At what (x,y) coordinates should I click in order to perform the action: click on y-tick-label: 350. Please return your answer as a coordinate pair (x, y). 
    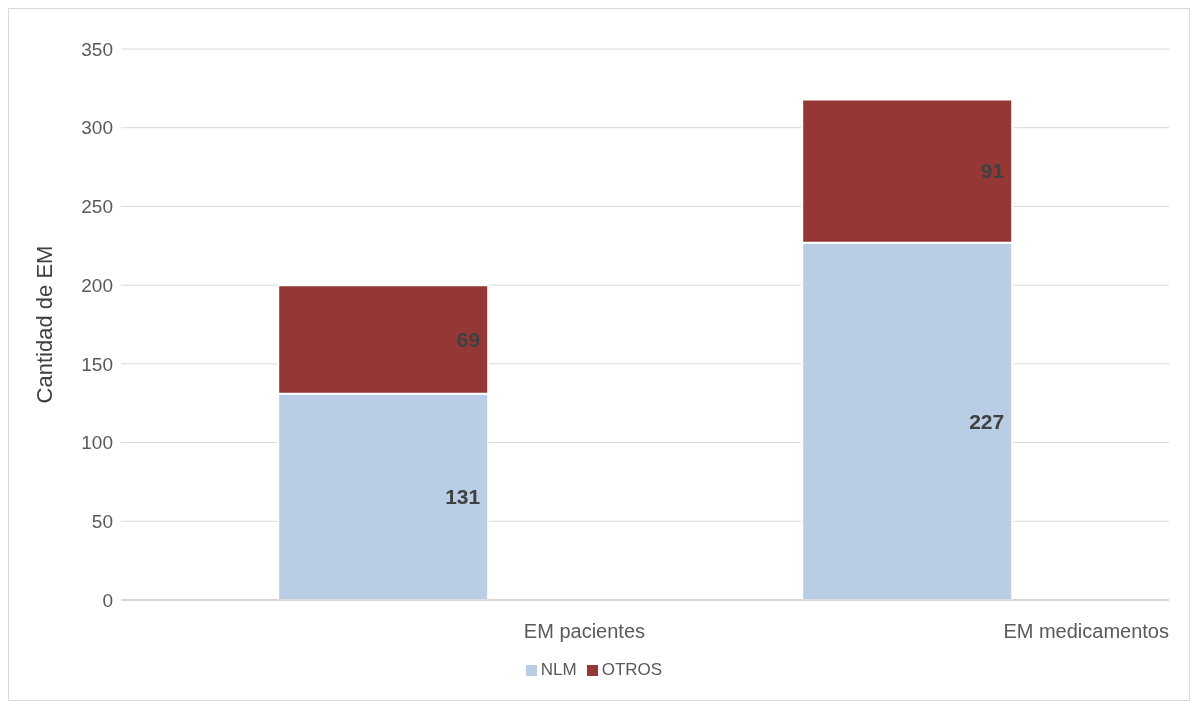
    Looking at the image, I should click on (97, 49).